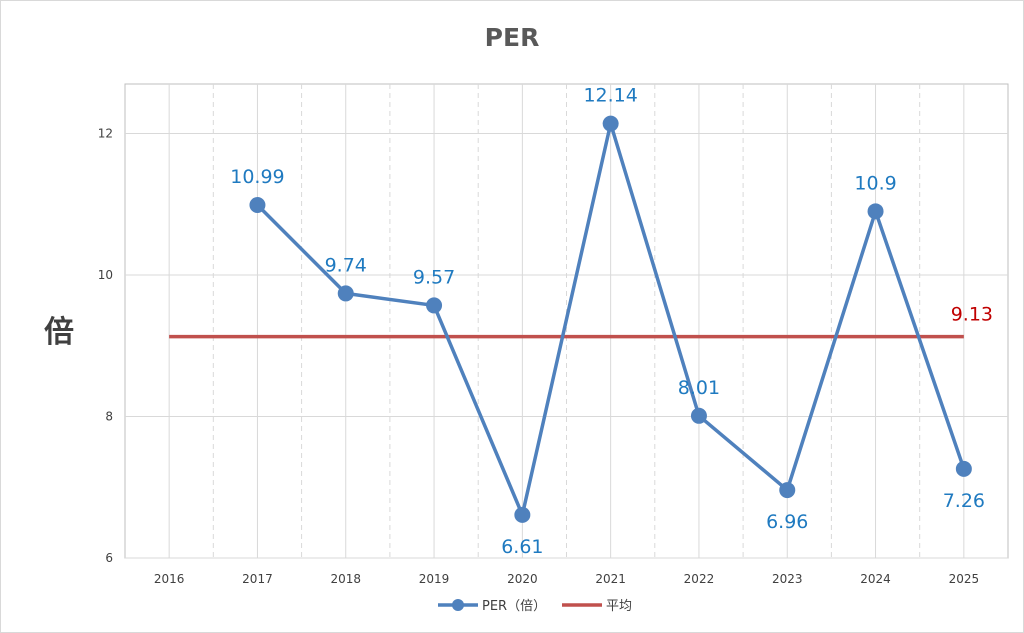  Describe the element at coordinates (964, 501) in the screenshot. I see `per-data-label: 7.26` at that location.